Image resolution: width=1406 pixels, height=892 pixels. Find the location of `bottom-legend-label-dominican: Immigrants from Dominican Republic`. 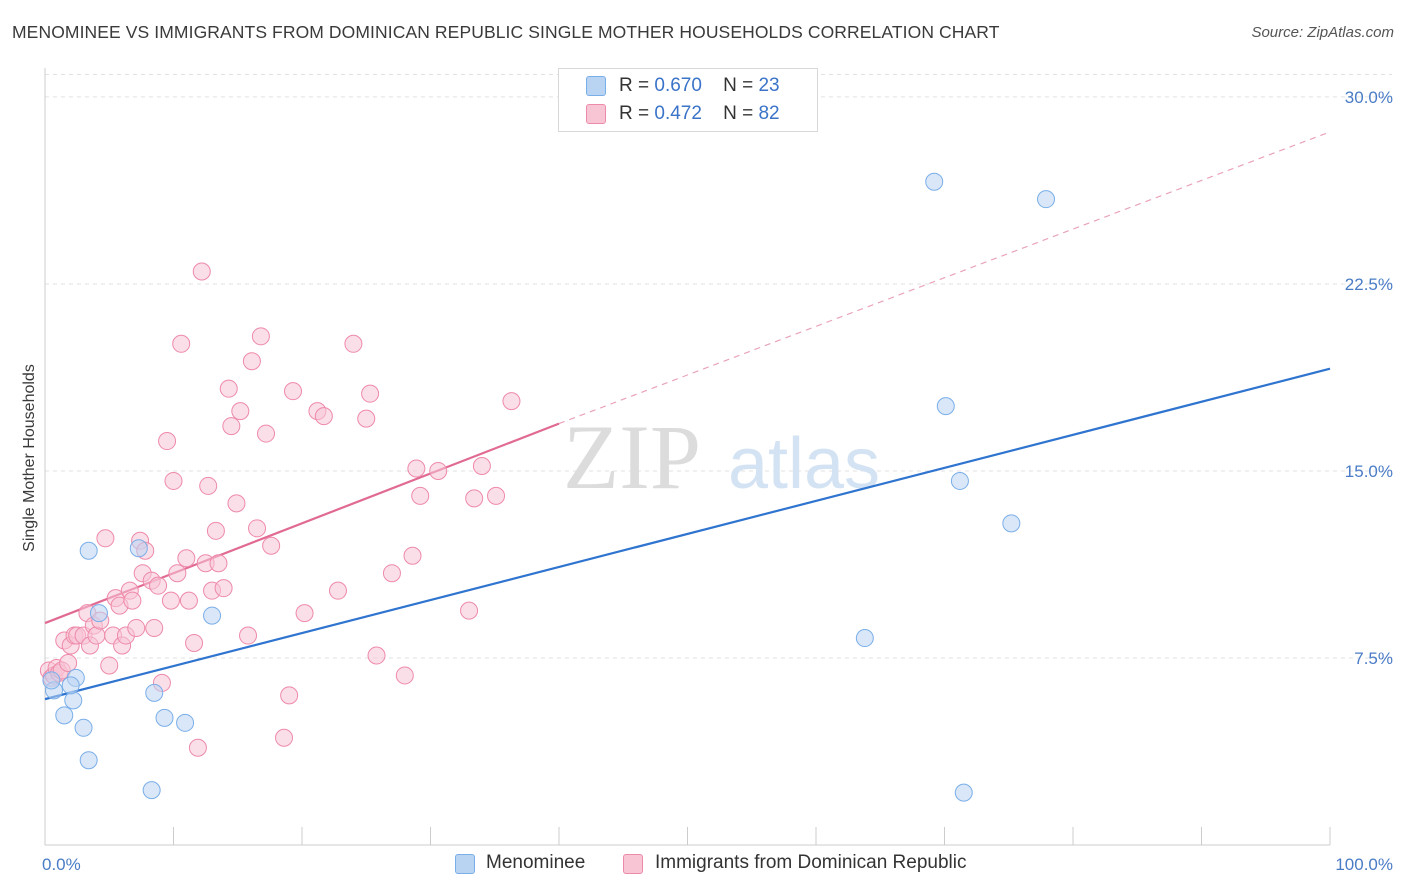

bottom-legend-label-dominican: Immigrants from Dominican Republic is located at coordinates (811, 862).